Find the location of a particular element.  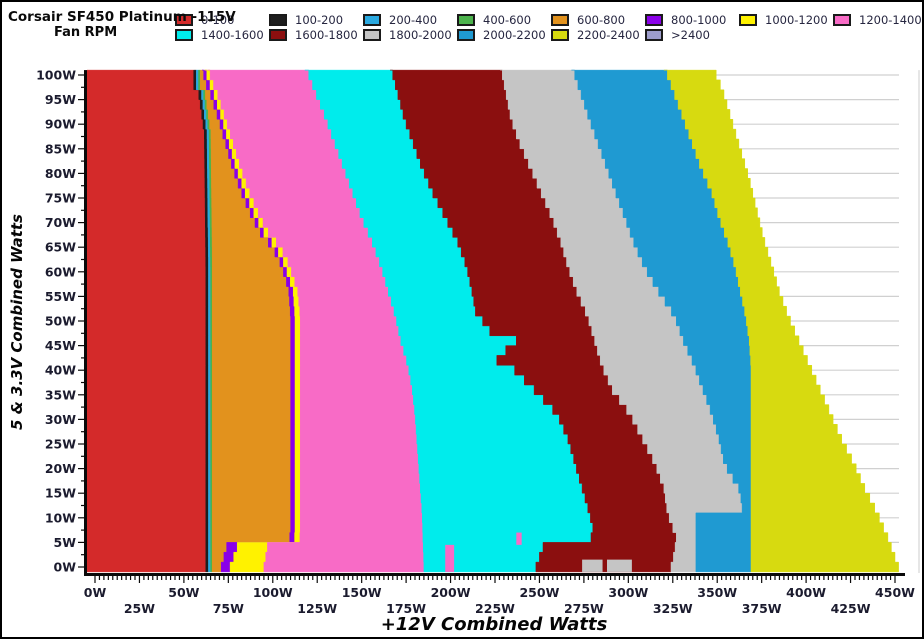

legend-item: 2000-2200 is located at coordinates (504, 35).